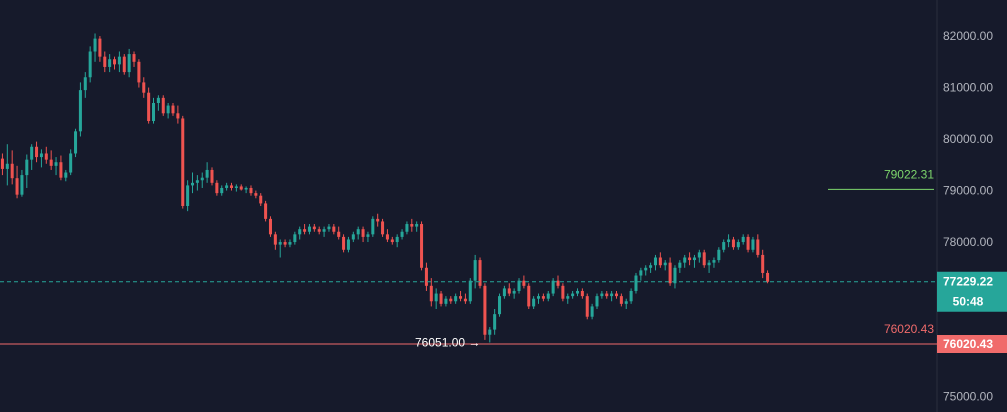 Image resolution: width=1007 pixels, height=412 pixels. I want to click on y-tick-label-3: 79000.00, so click(968, 191).